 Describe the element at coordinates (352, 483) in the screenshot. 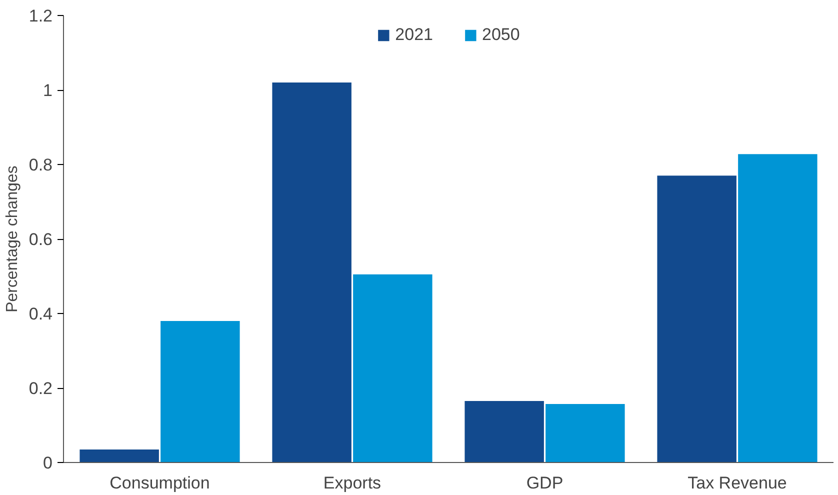

I see `x-tick-label: Exports` at that location.